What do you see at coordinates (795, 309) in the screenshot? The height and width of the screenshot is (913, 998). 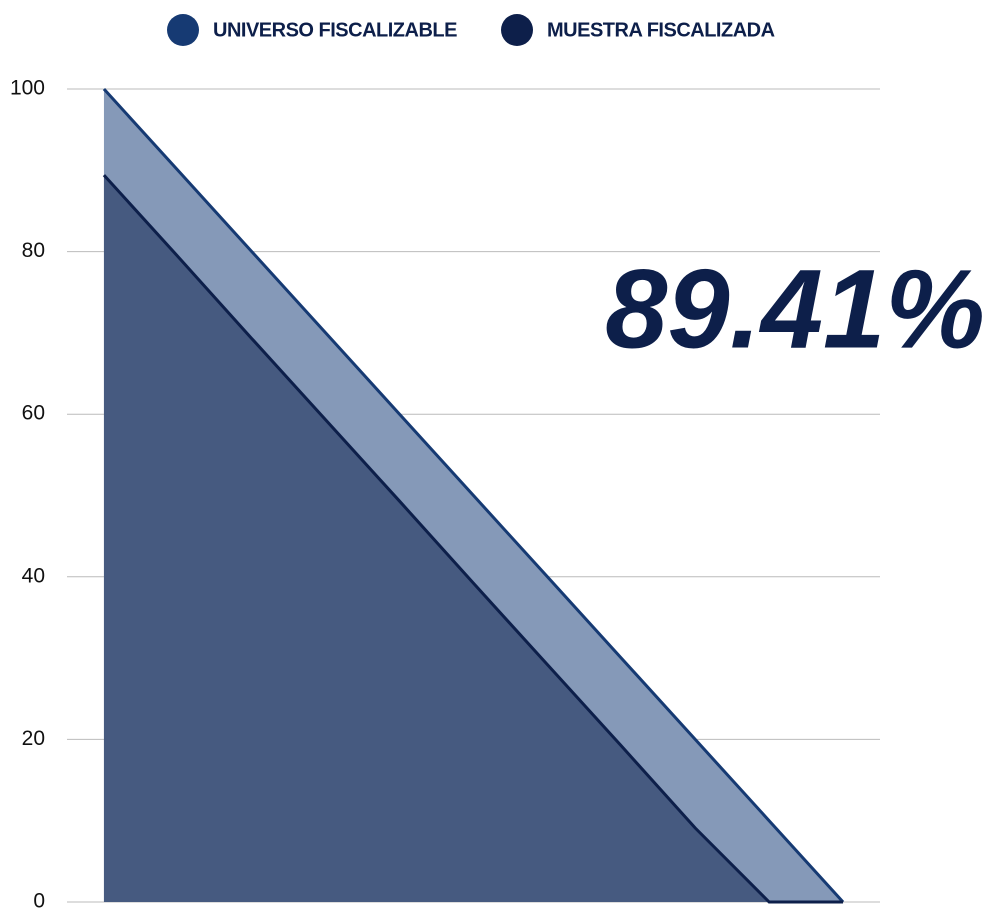 I see `annotation: 89.41%` at bounding box center [795, 309].